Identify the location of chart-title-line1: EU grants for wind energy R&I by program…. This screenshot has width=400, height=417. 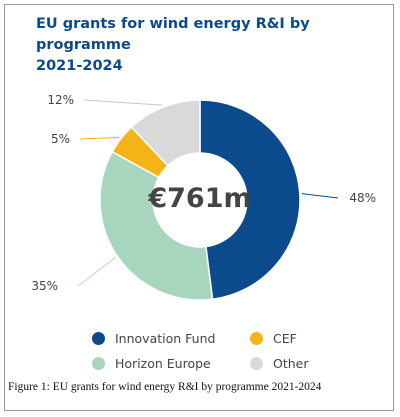
(173, 34).